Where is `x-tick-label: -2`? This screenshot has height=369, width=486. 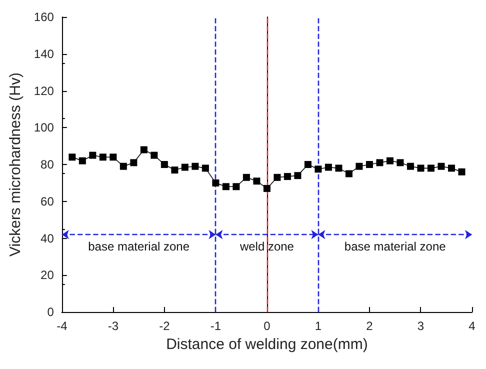
x-tick-label: -2 is located at coordinates (164, 326).